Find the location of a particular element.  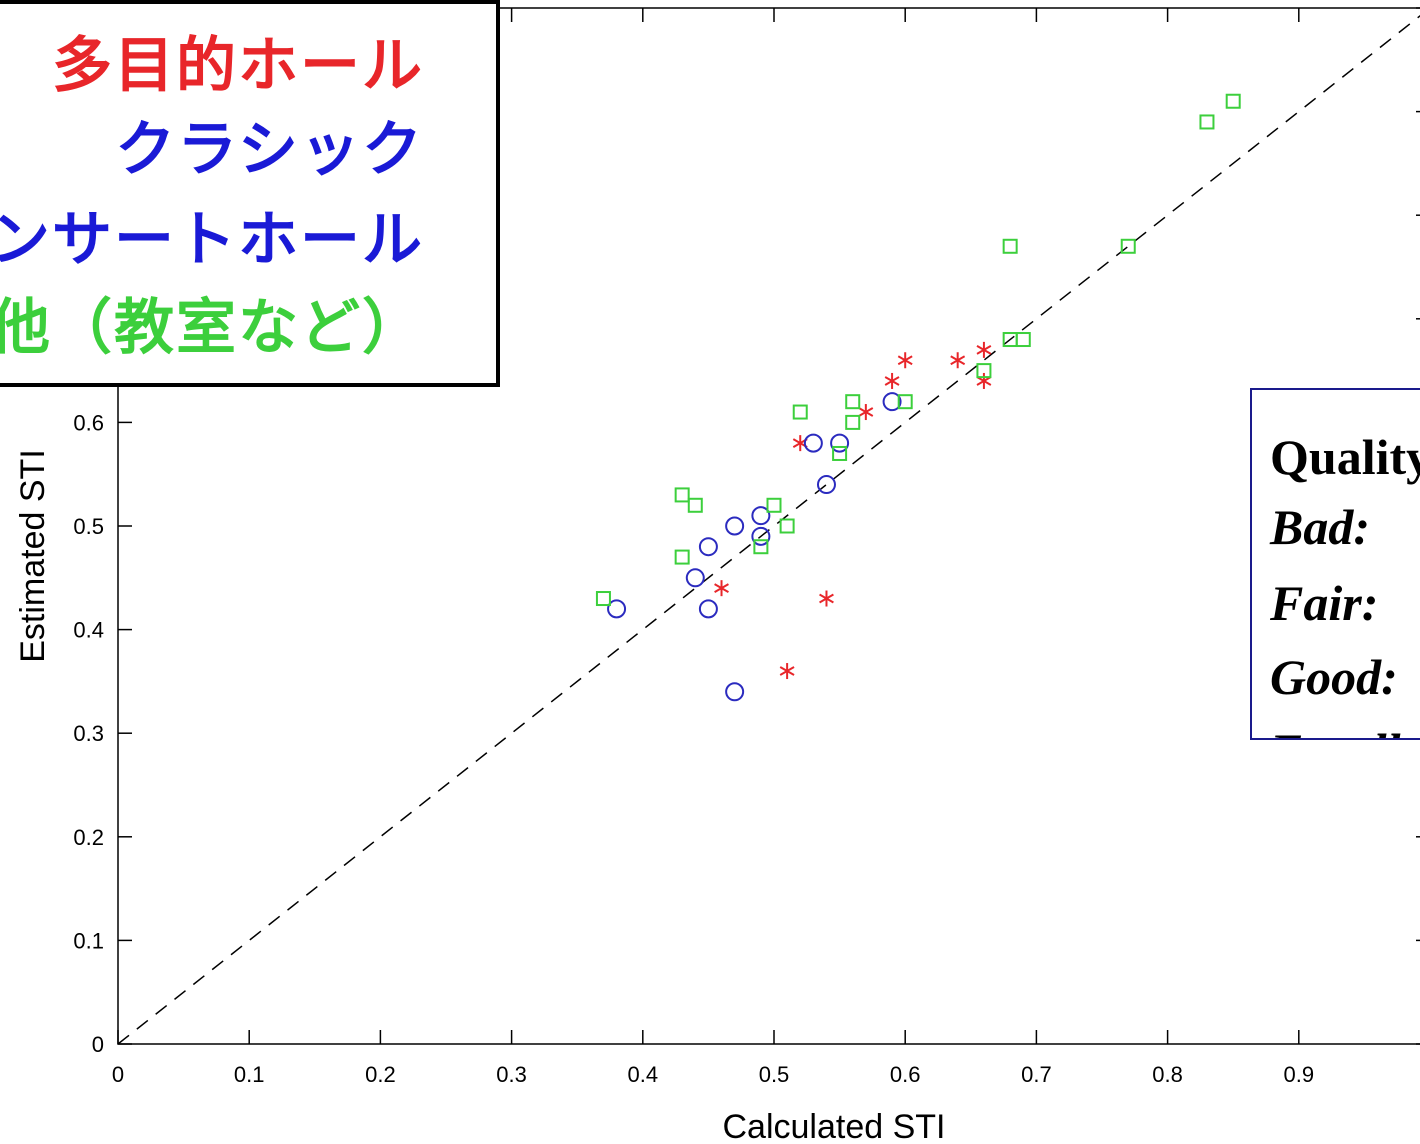

y-tick-label: 0 is located at coordinates (98, 1044).